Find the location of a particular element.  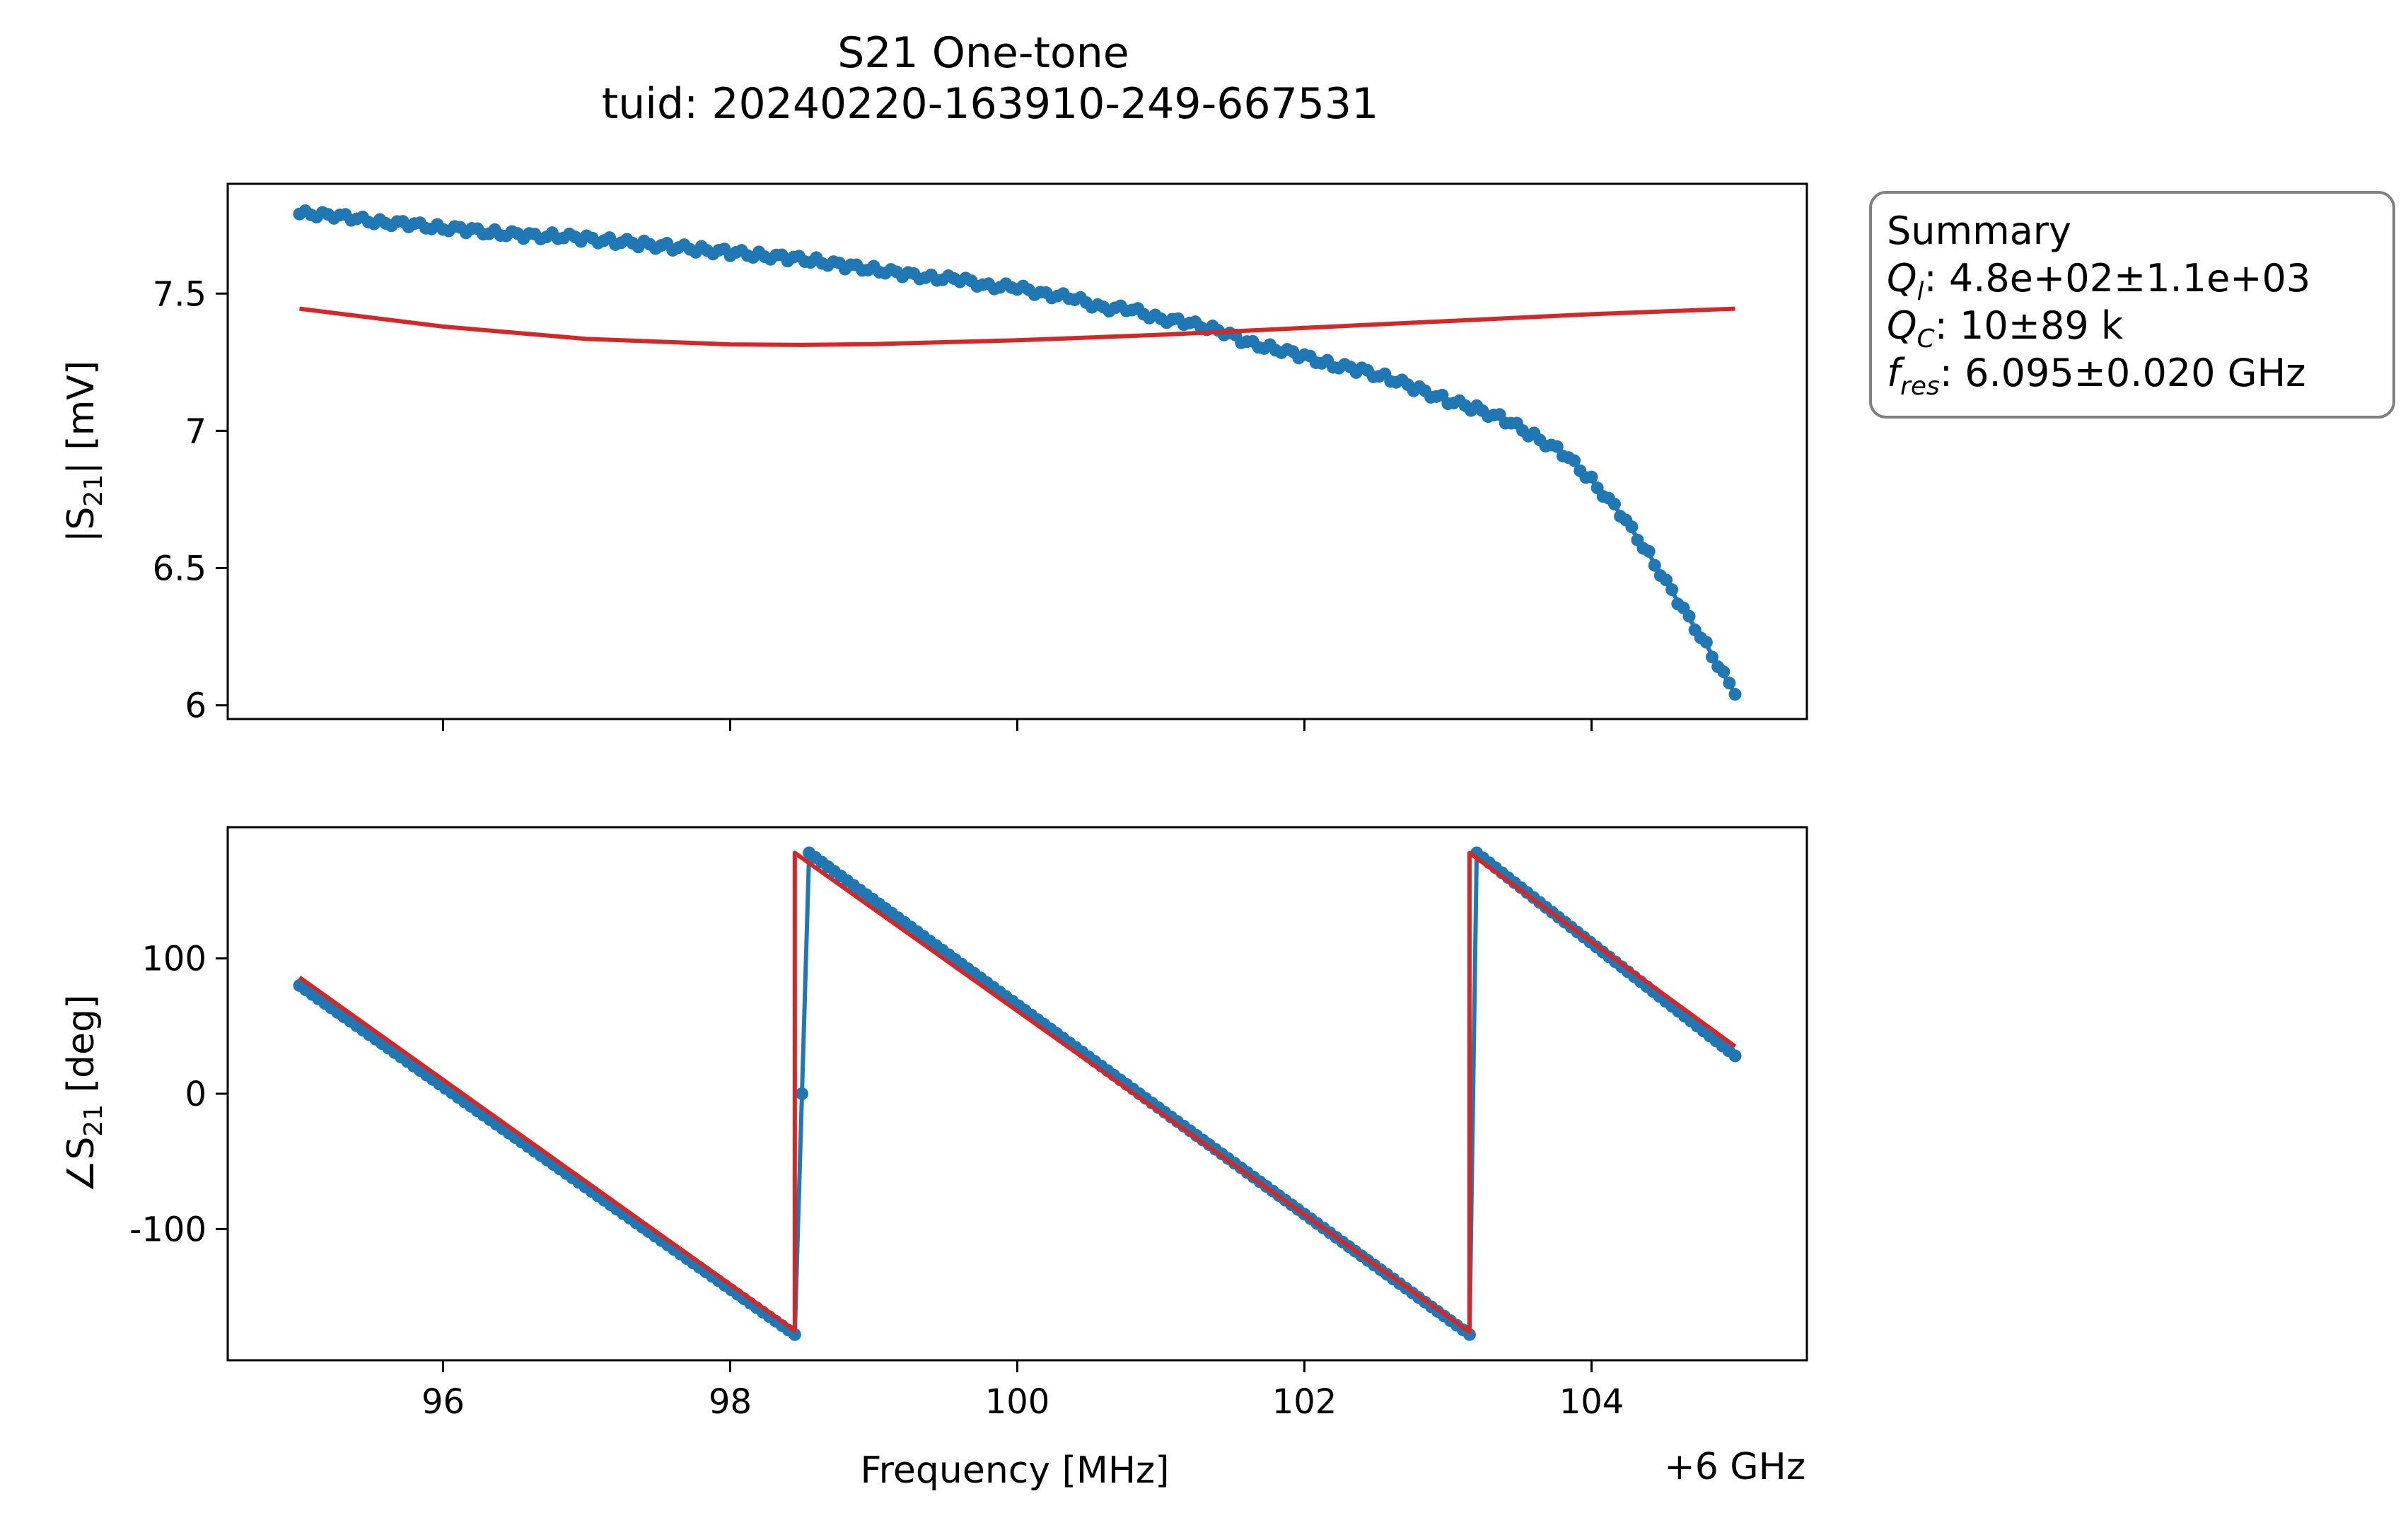

chart-title-line-1: S21 One-tone is located at coordinates (983, 53).